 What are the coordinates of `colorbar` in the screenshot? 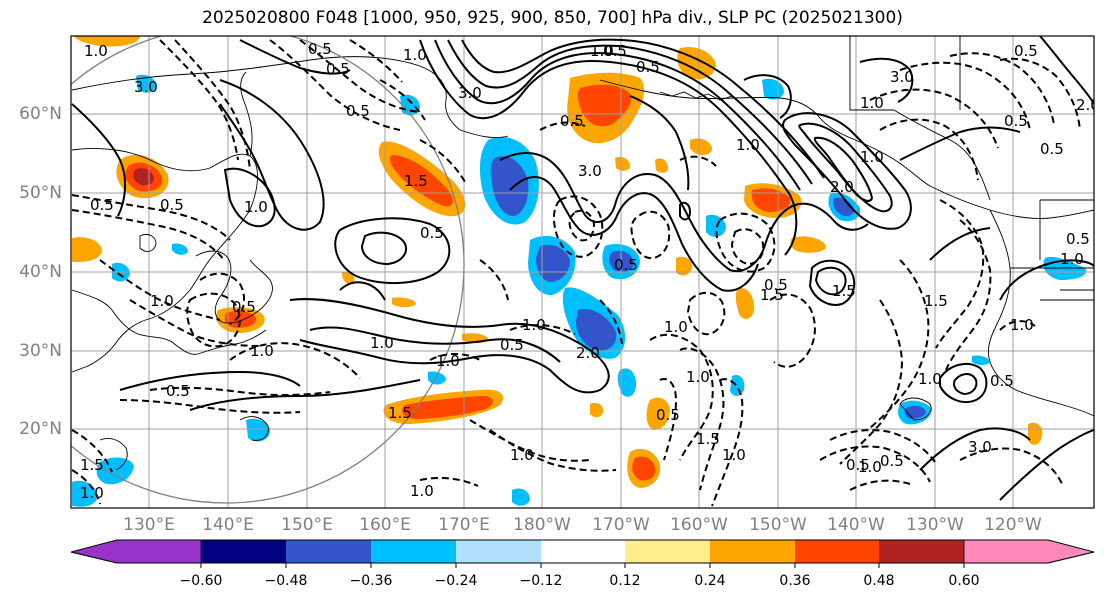 It's located at (582, 553).